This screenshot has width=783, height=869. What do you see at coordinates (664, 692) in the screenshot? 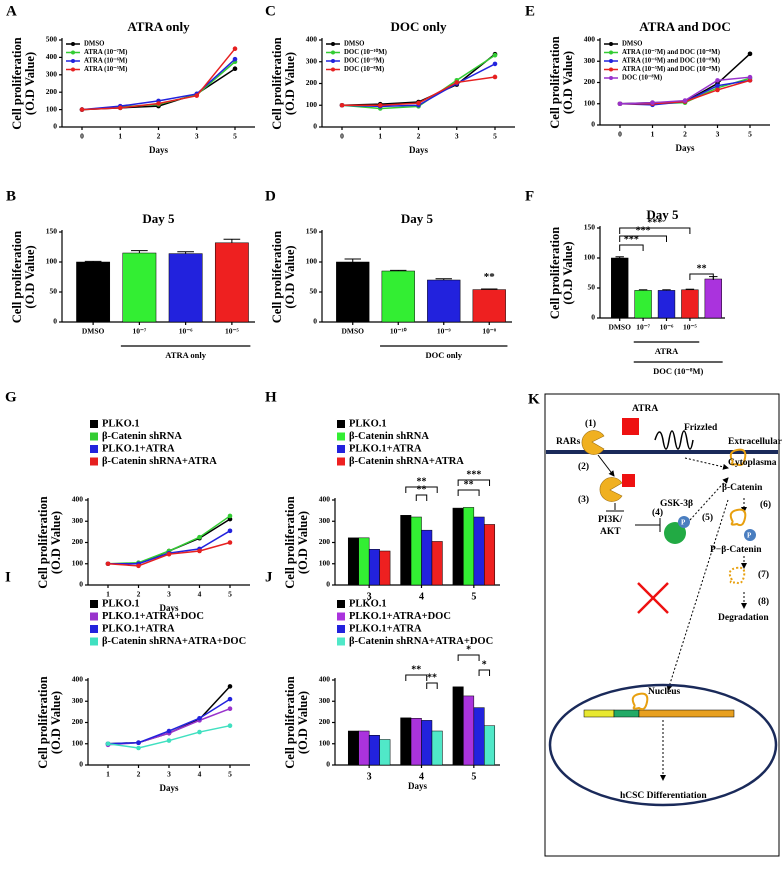
I see `label: Nucleus` at bounding box center [664, 692].